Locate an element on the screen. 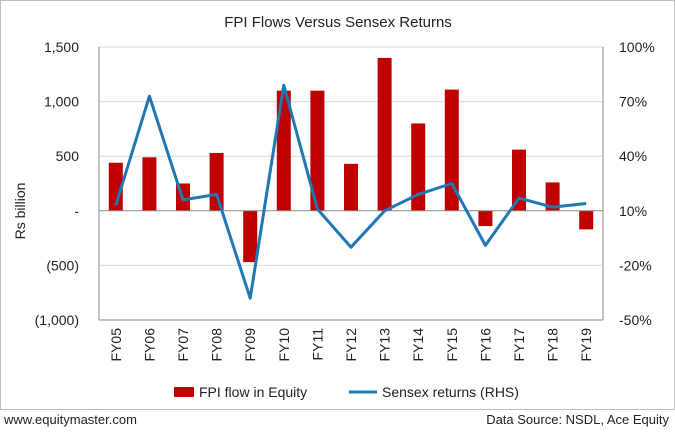  x-tick-label: FY10 is located at coordinates (284, 345).